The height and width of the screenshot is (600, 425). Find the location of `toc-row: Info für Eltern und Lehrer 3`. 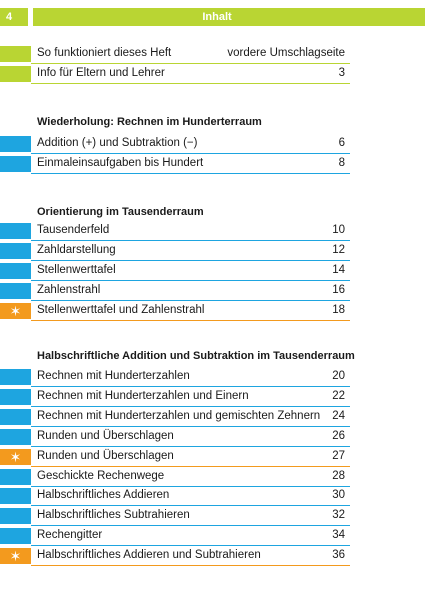

toc-row: Info für Eltern und Lehrer 3 is located at coordinates (212, 74).